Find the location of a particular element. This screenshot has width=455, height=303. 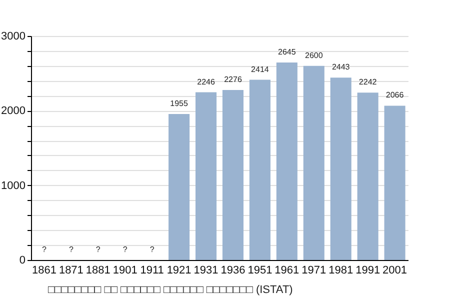

data-label: 1955 is located at coordinates (179, 103).